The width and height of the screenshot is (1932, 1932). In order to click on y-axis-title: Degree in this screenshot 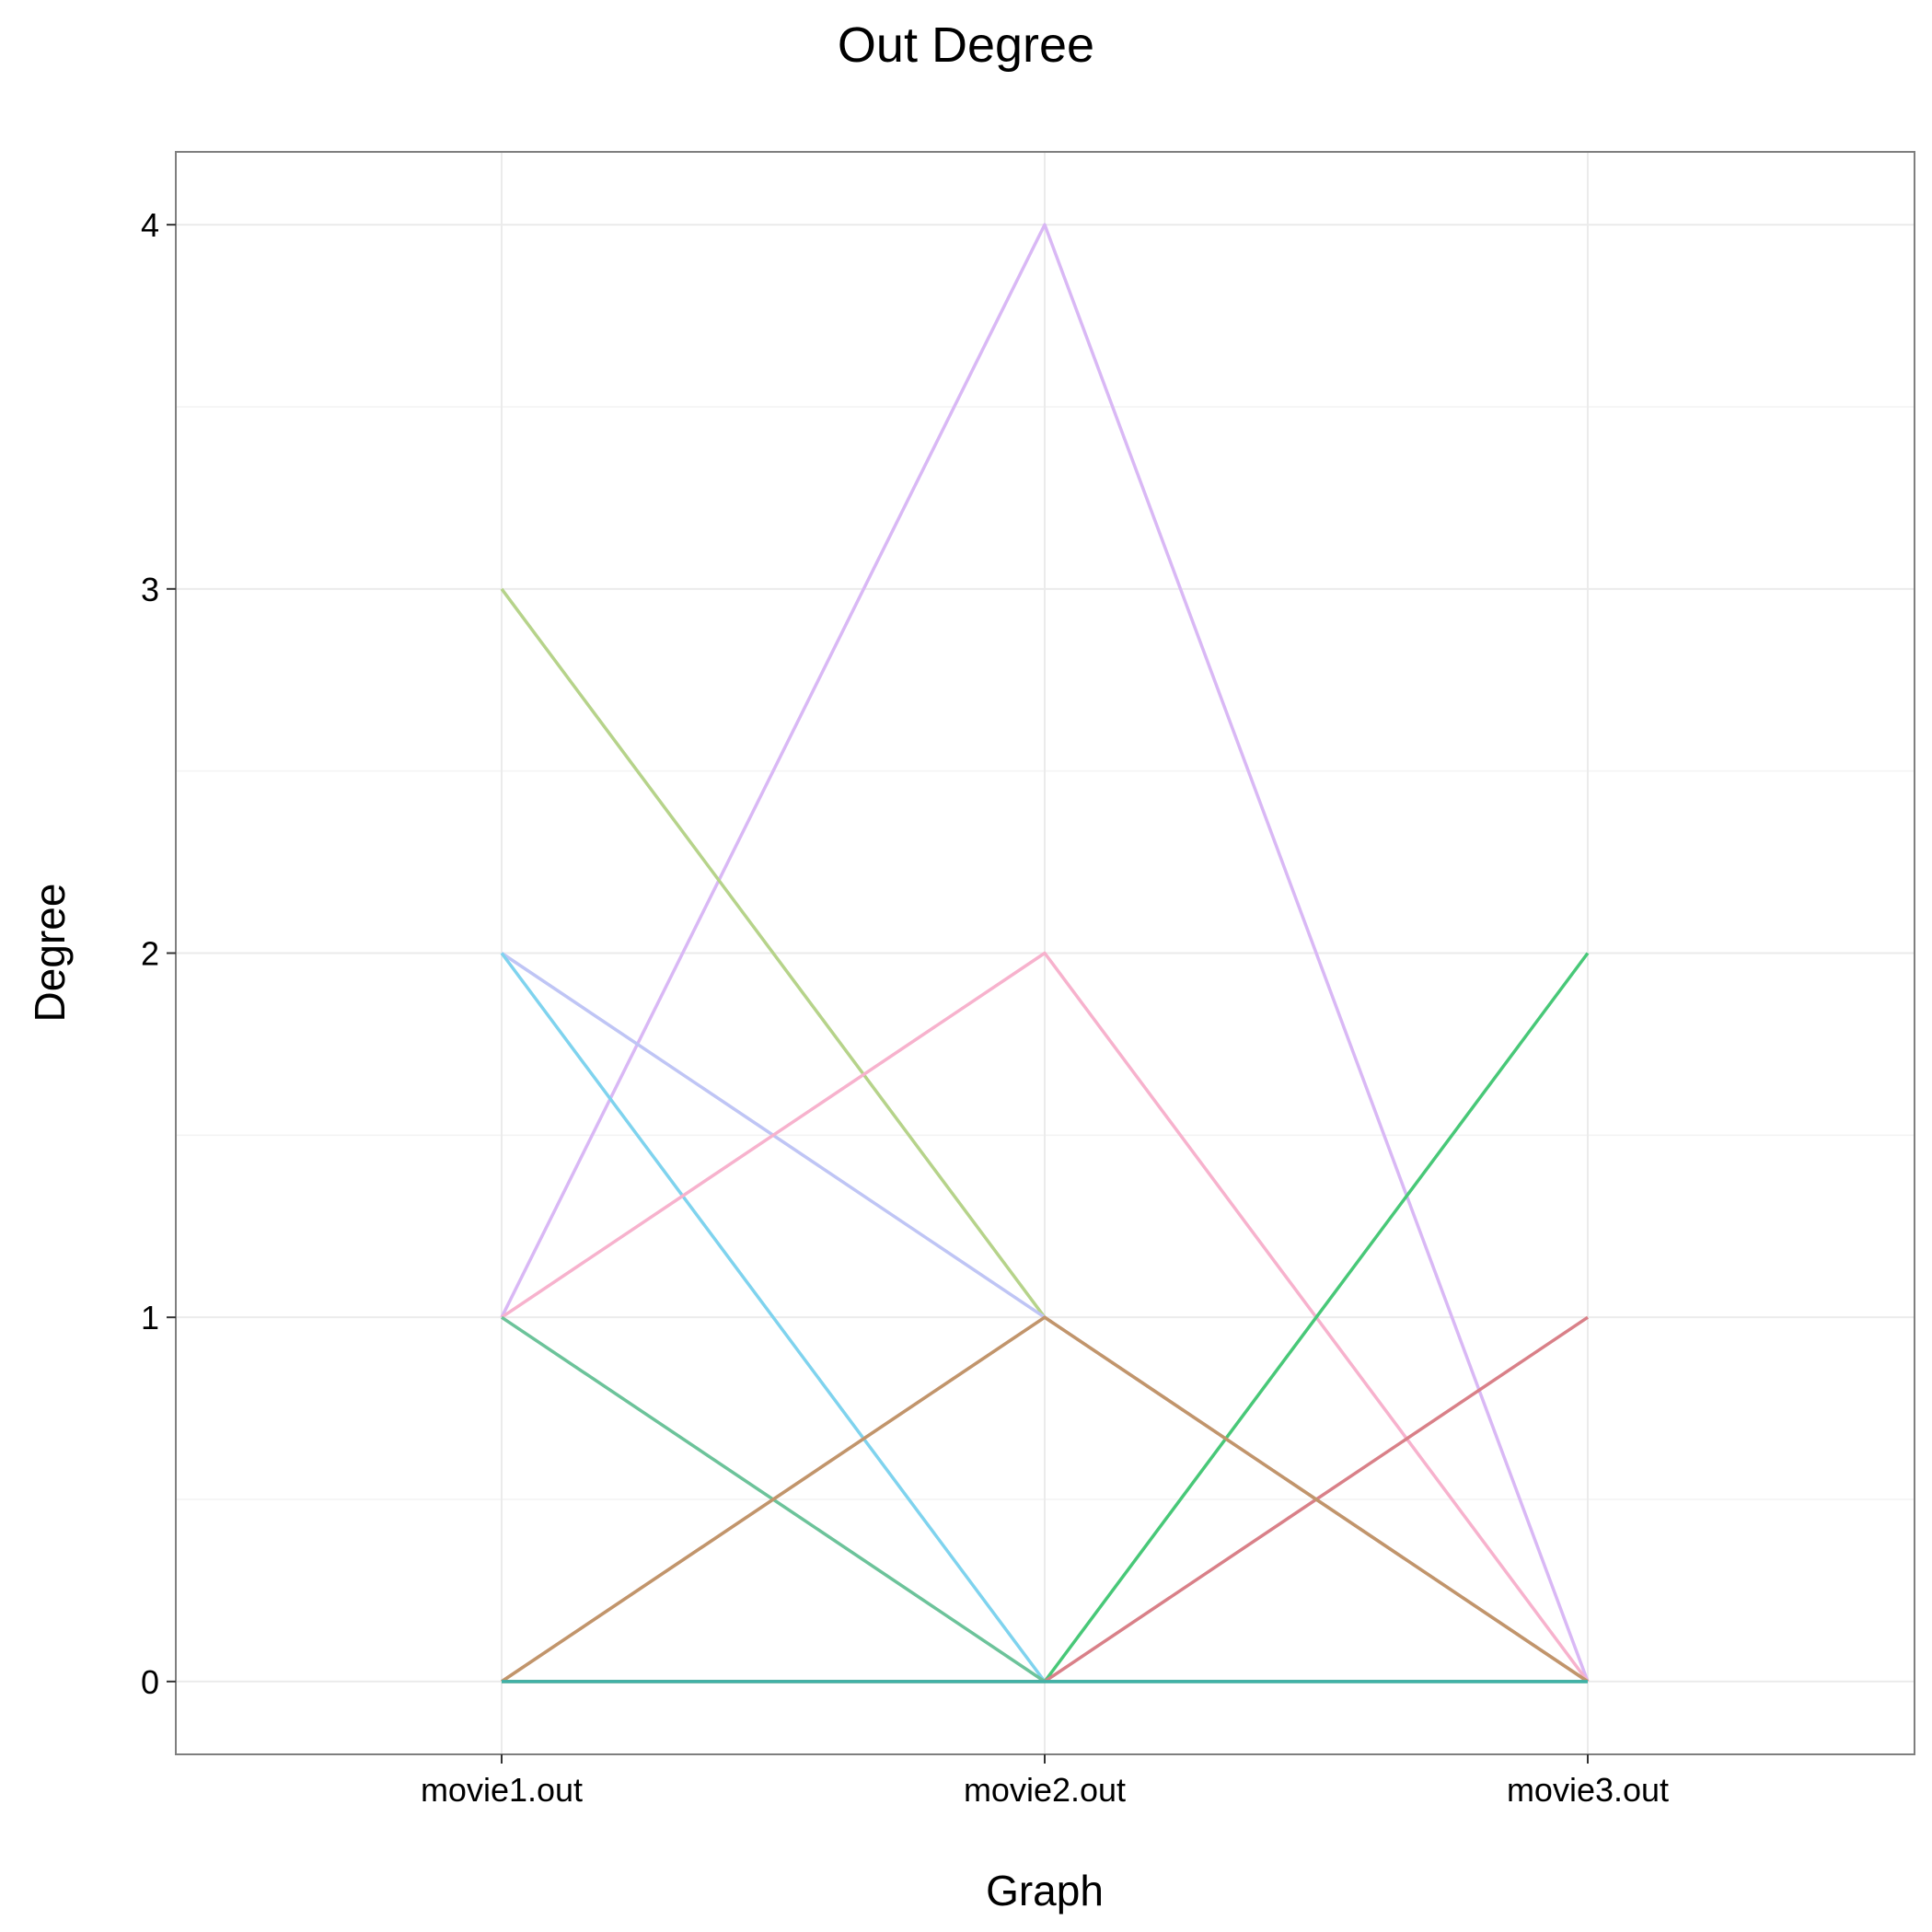, I will do `click(50, 954)`.